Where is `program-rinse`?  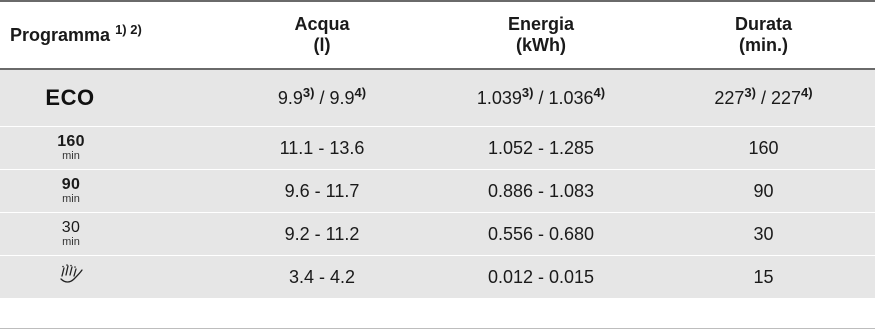
program-rinse is located at coordinates (107, 277).